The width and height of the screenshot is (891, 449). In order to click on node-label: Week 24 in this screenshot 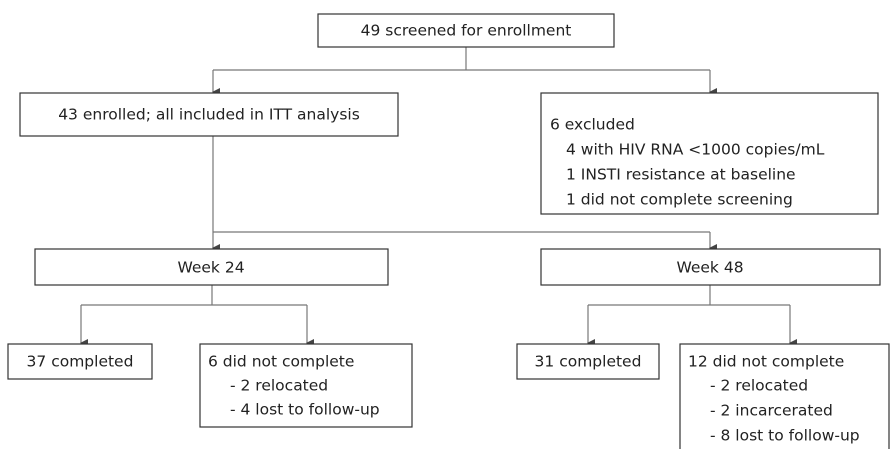, I will do `click(210, 268)`.